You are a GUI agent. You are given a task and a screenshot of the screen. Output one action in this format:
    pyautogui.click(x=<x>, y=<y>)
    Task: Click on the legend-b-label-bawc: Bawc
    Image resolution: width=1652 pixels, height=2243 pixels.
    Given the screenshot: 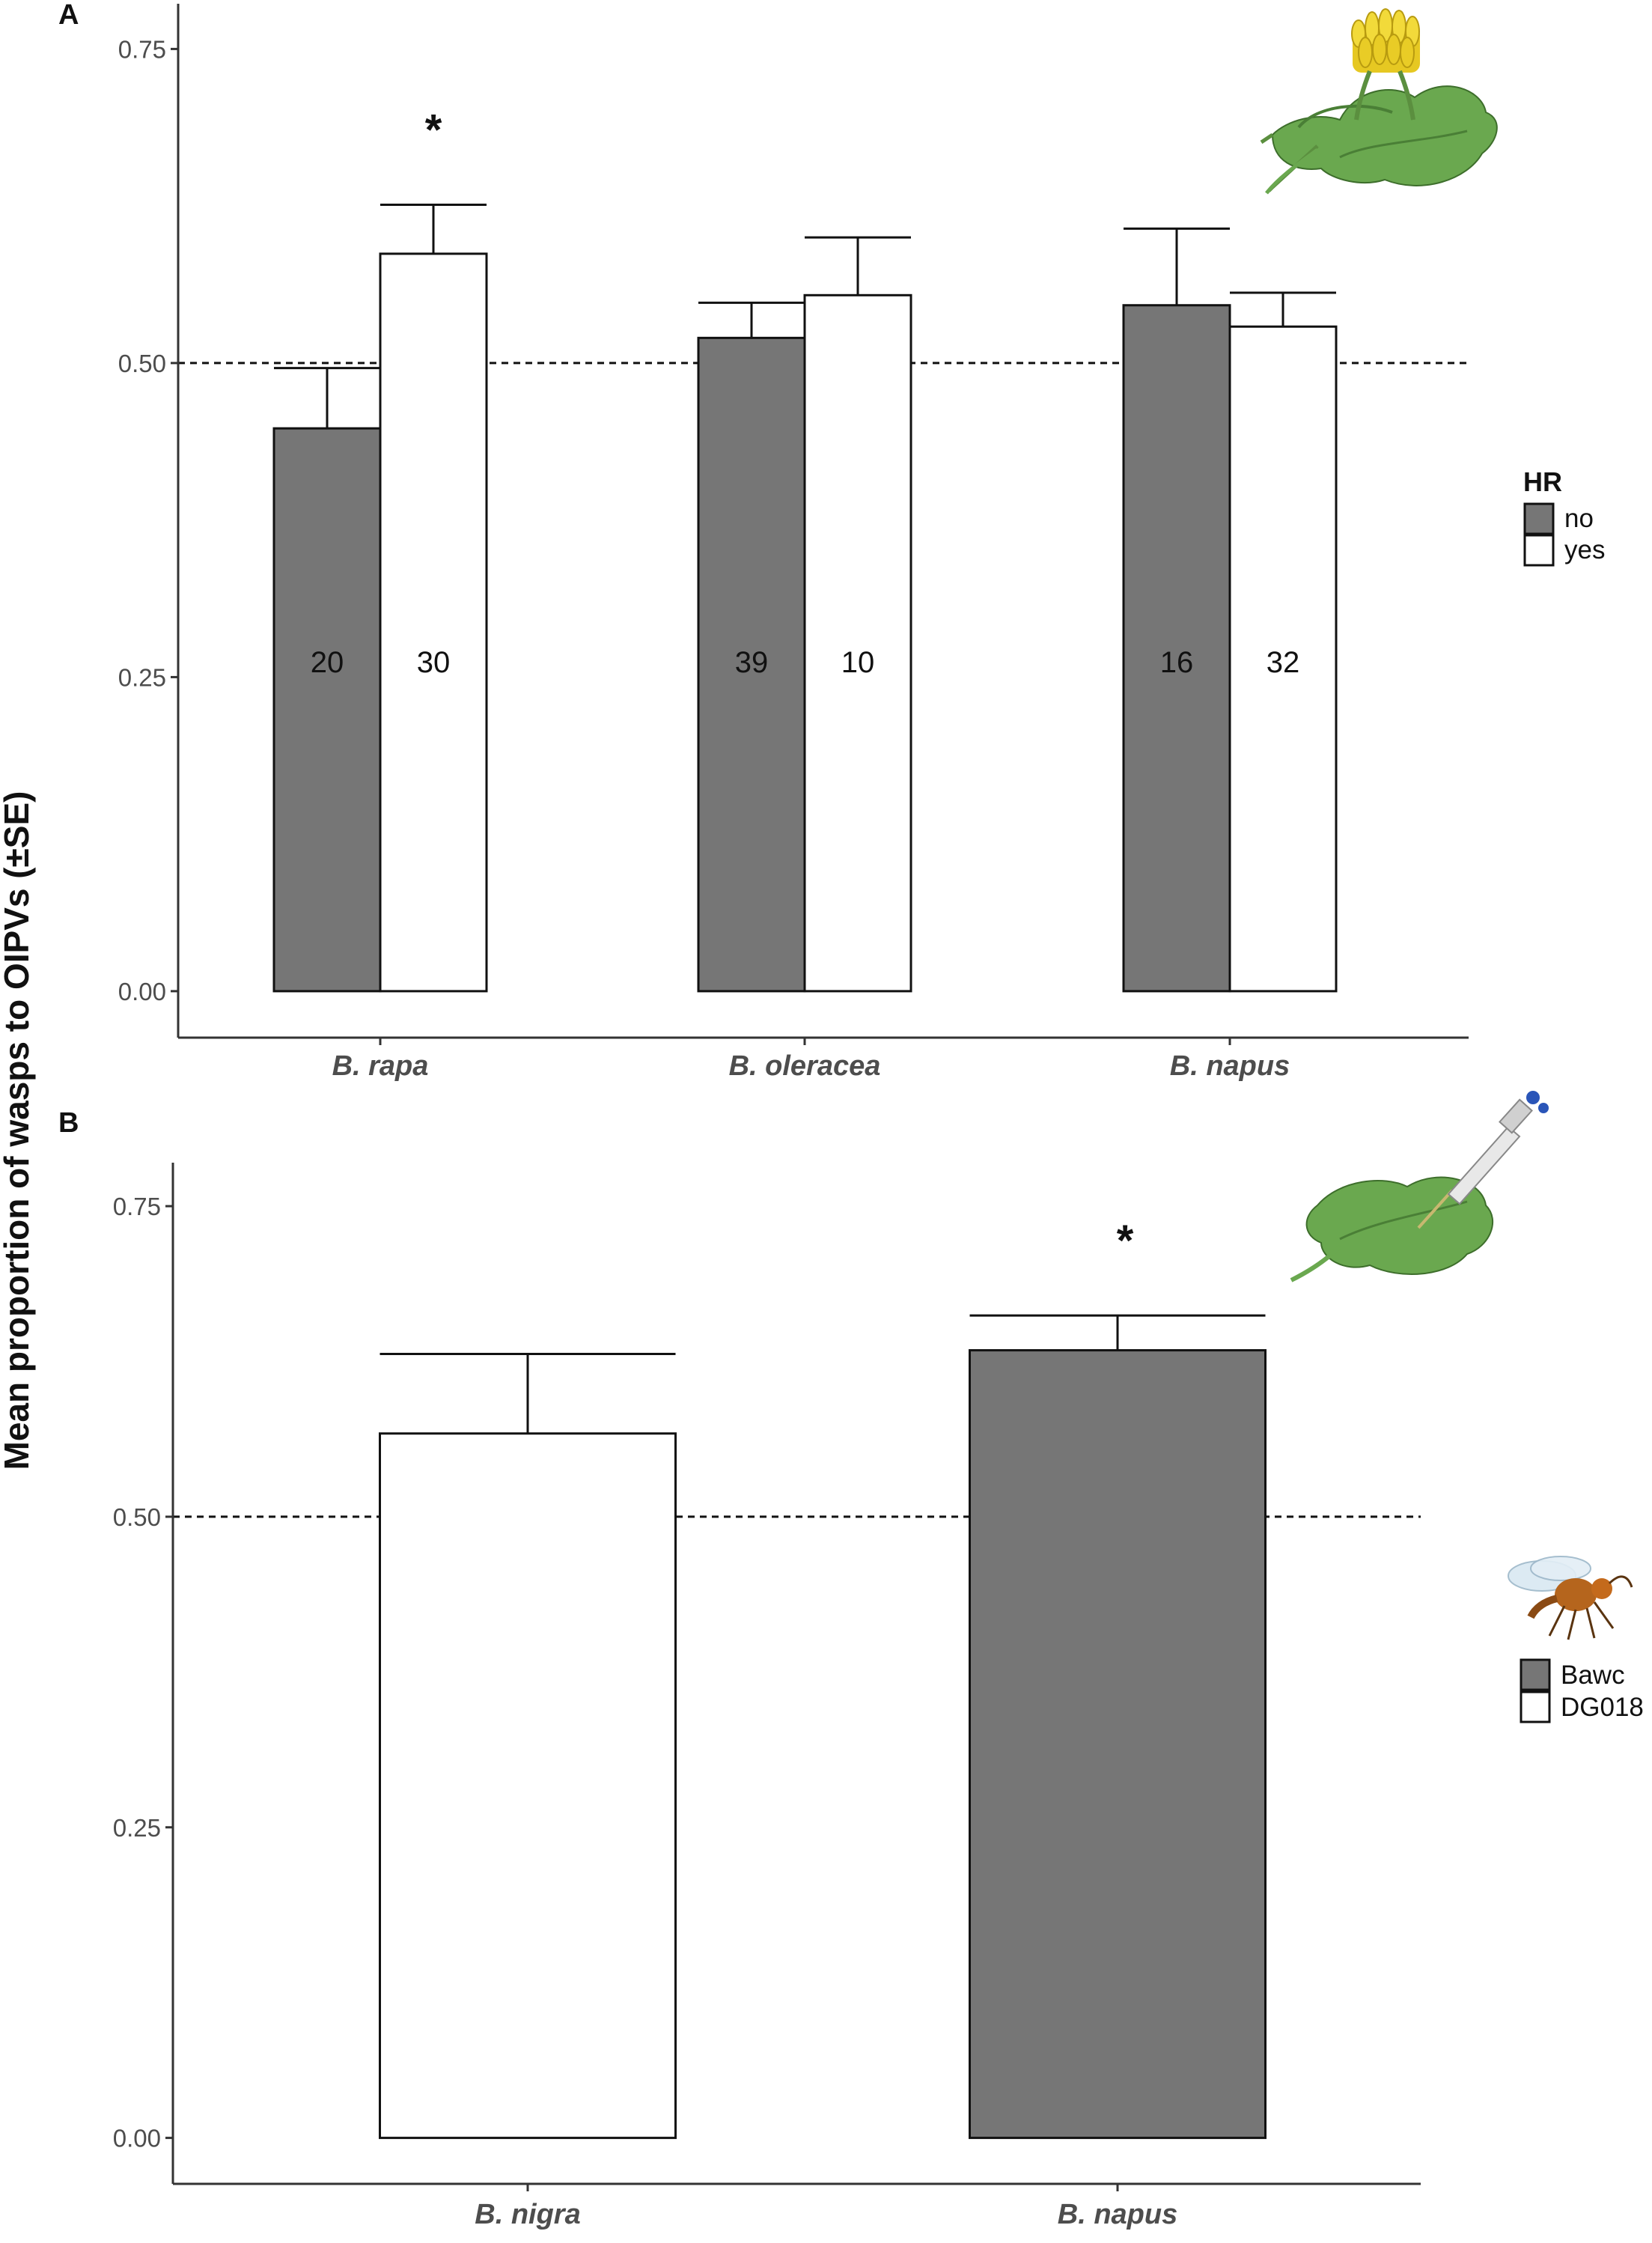 What is the action you would take?
    pyautogui.click(x=1593, y=1676)
    